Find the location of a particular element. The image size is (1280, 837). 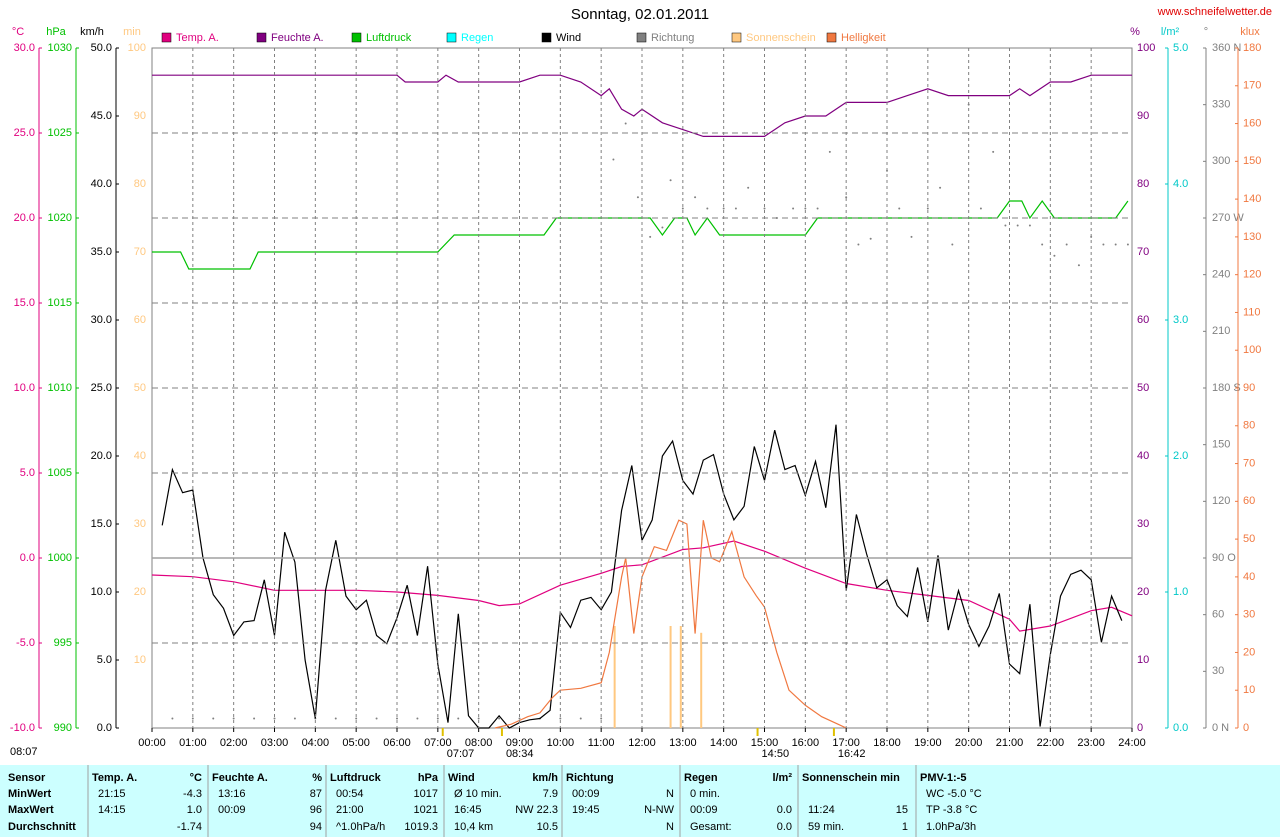

legend-label: Luftdruck is located at coordinates (389, 38).